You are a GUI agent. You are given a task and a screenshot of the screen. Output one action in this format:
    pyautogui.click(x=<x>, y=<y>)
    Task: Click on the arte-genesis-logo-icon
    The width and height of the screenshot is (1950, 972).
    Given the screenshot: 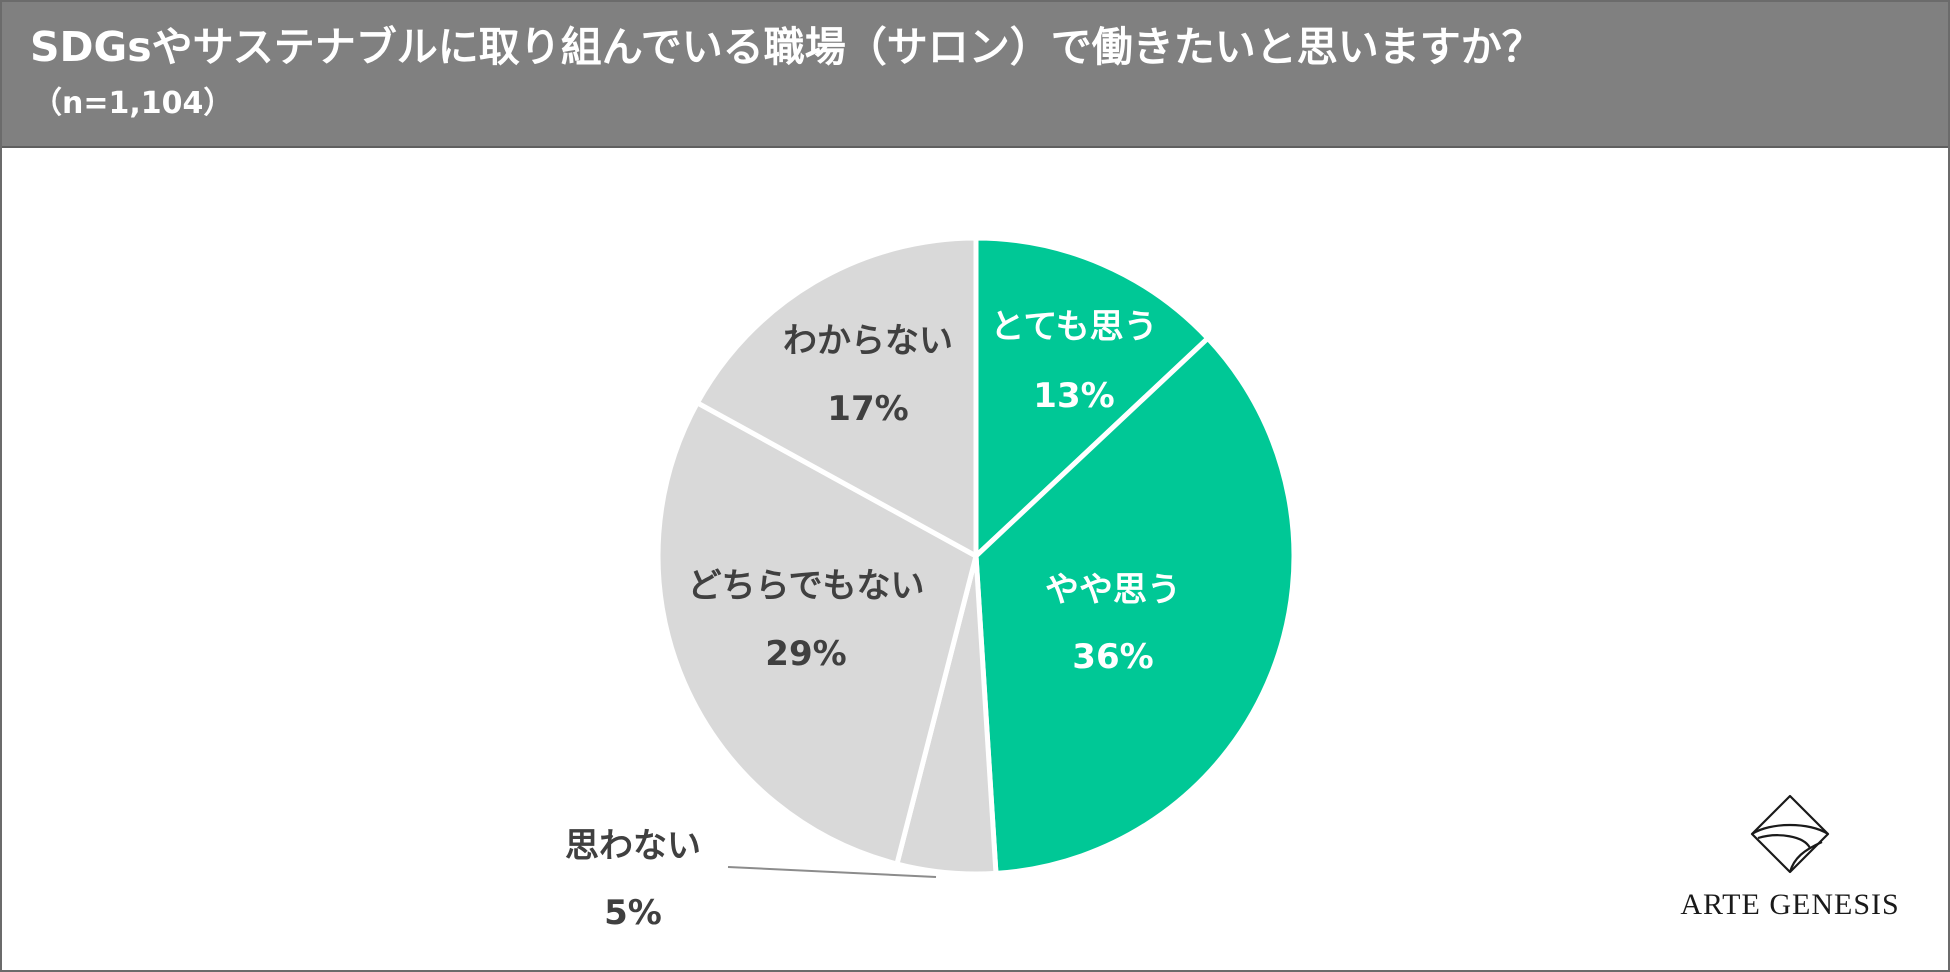 What is the action you would take?
    pyautogui.click(x=1790, y=834)
    